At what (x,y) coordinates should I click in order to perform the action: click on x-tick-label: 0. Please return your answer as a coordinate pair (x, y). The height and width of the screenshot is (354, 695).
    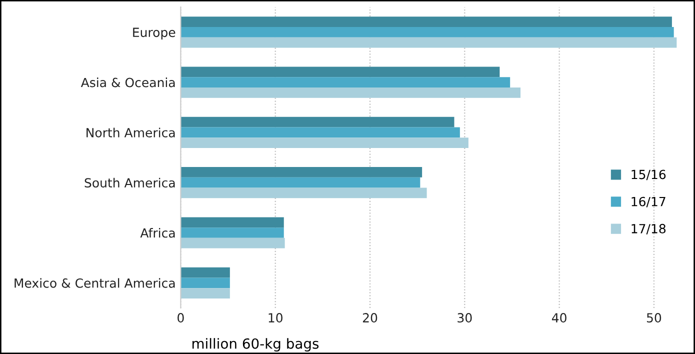
    Looking at the image, I should click on (181, 318).